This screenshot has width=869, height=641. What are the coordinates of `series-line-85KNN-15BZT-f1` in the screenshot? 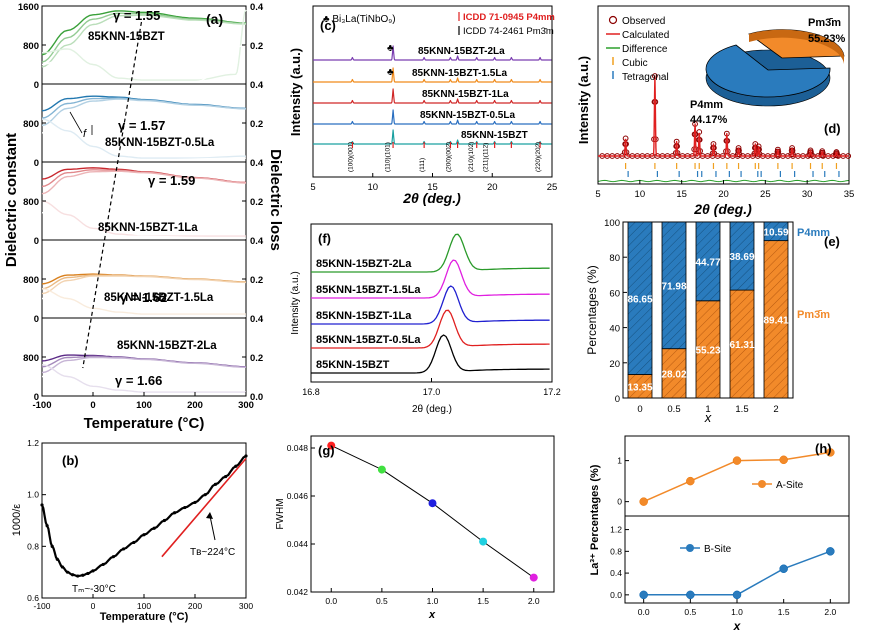 It's located at (144, 33).